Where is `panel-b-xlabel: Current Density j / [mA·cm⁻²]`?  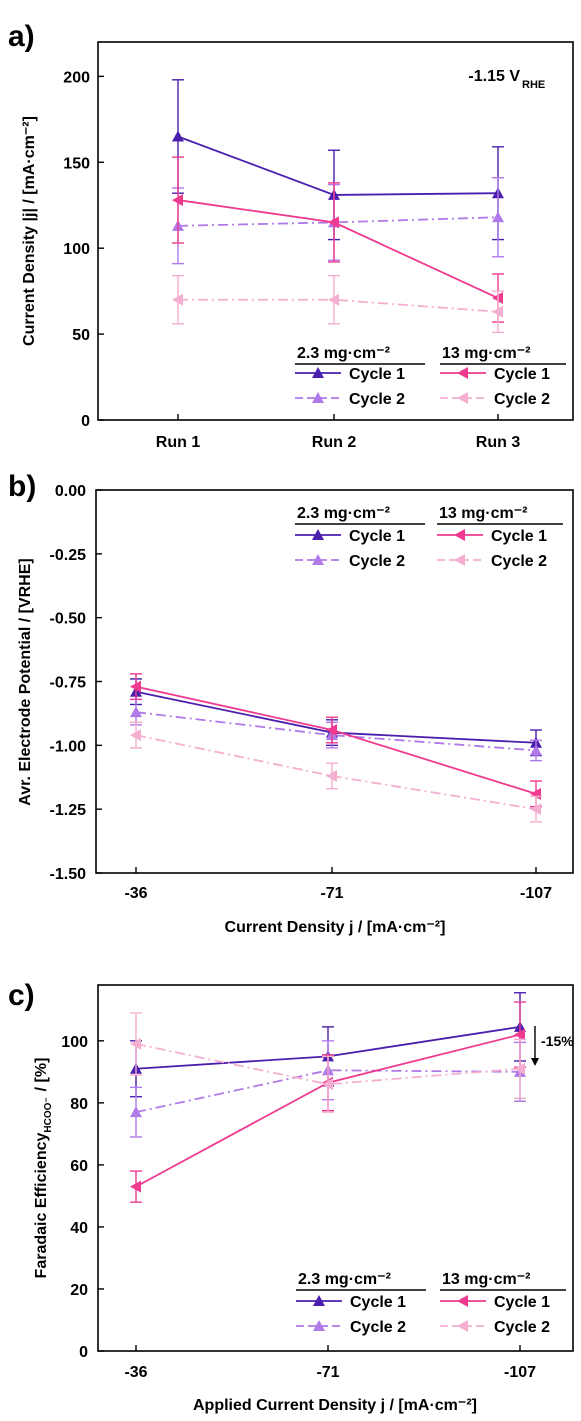 panel-b-xlabel: Current Density j / [mA·cm⁻²] is located at coordinates (335, 927).